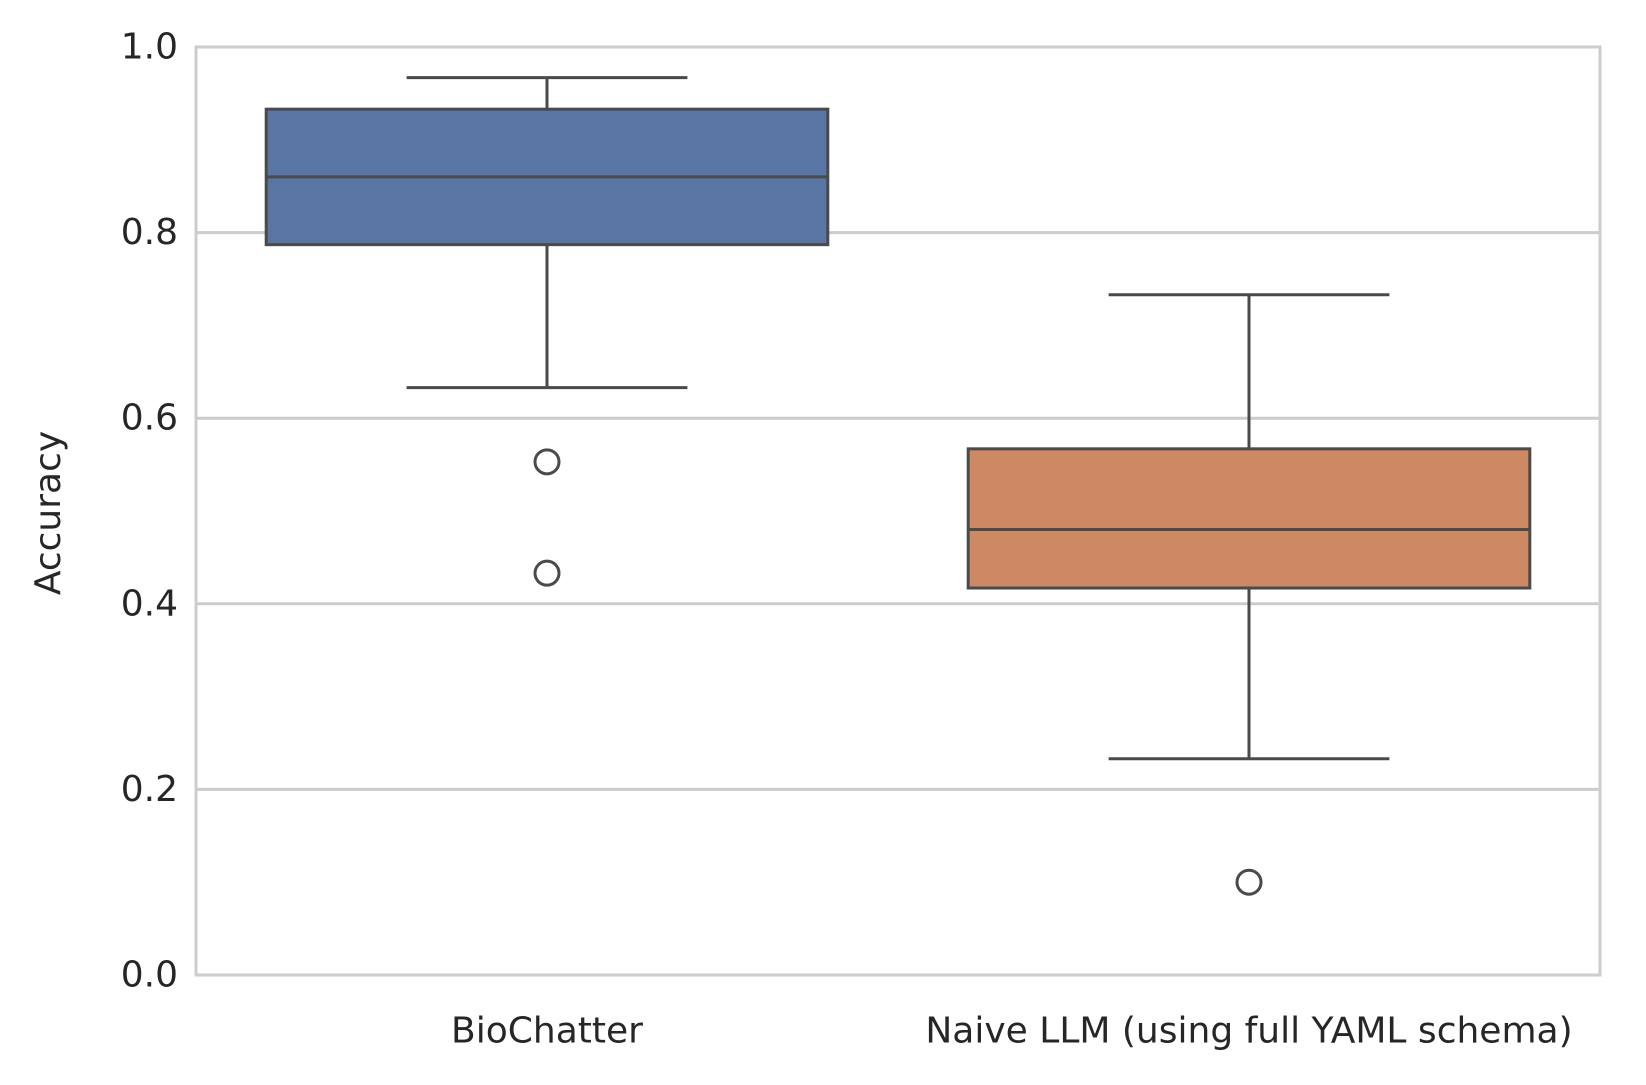  Describe the element at coordinates (48, 513) in the screenshot. I see `y-axis-label: Accuracy` at that location.